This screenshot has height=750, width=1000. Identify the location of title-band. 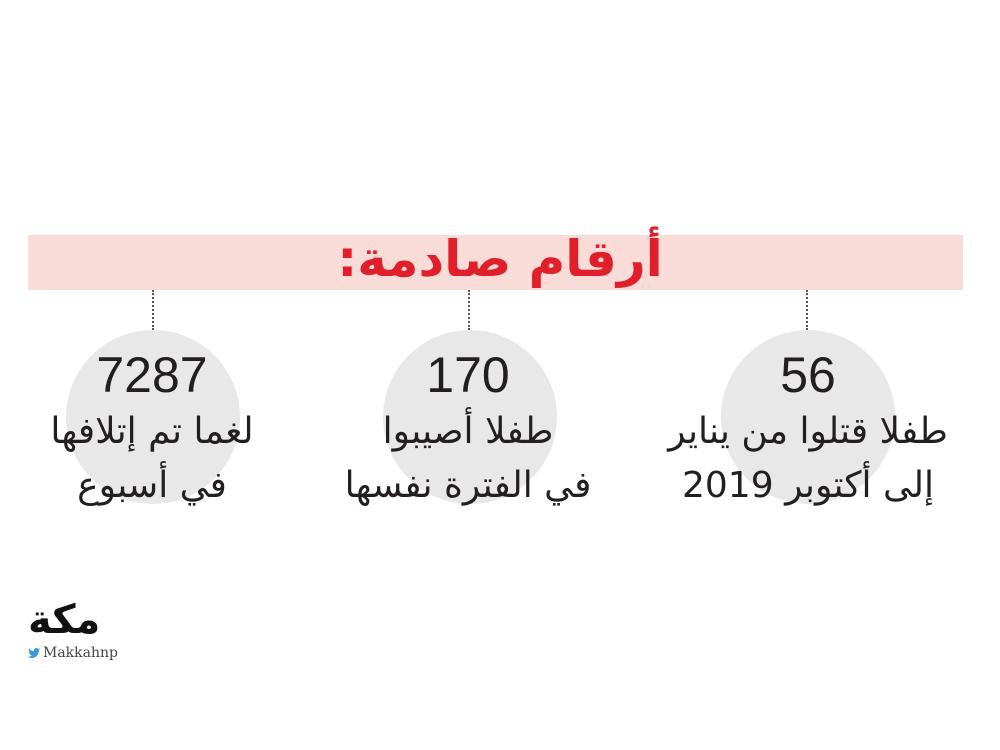
(495, 262).